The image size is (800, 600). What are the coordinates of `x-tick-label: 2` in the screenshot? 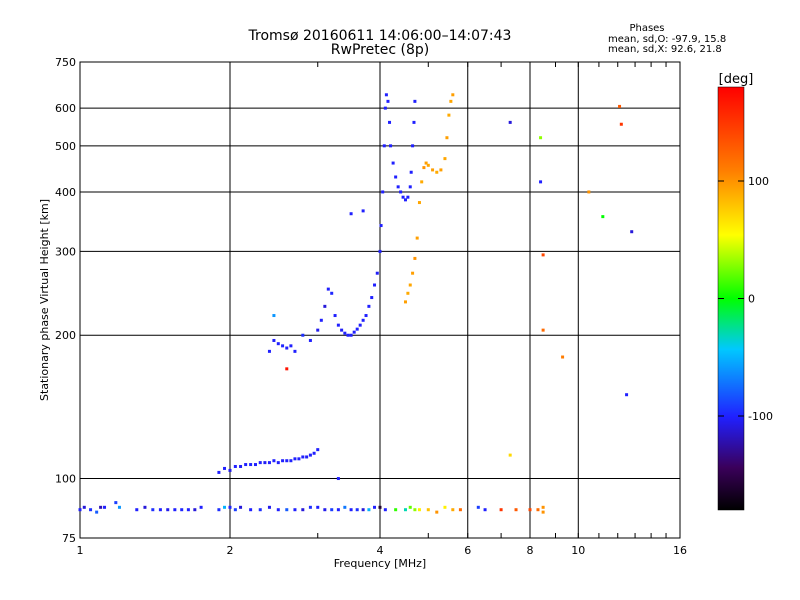 It's located at (230, 550).